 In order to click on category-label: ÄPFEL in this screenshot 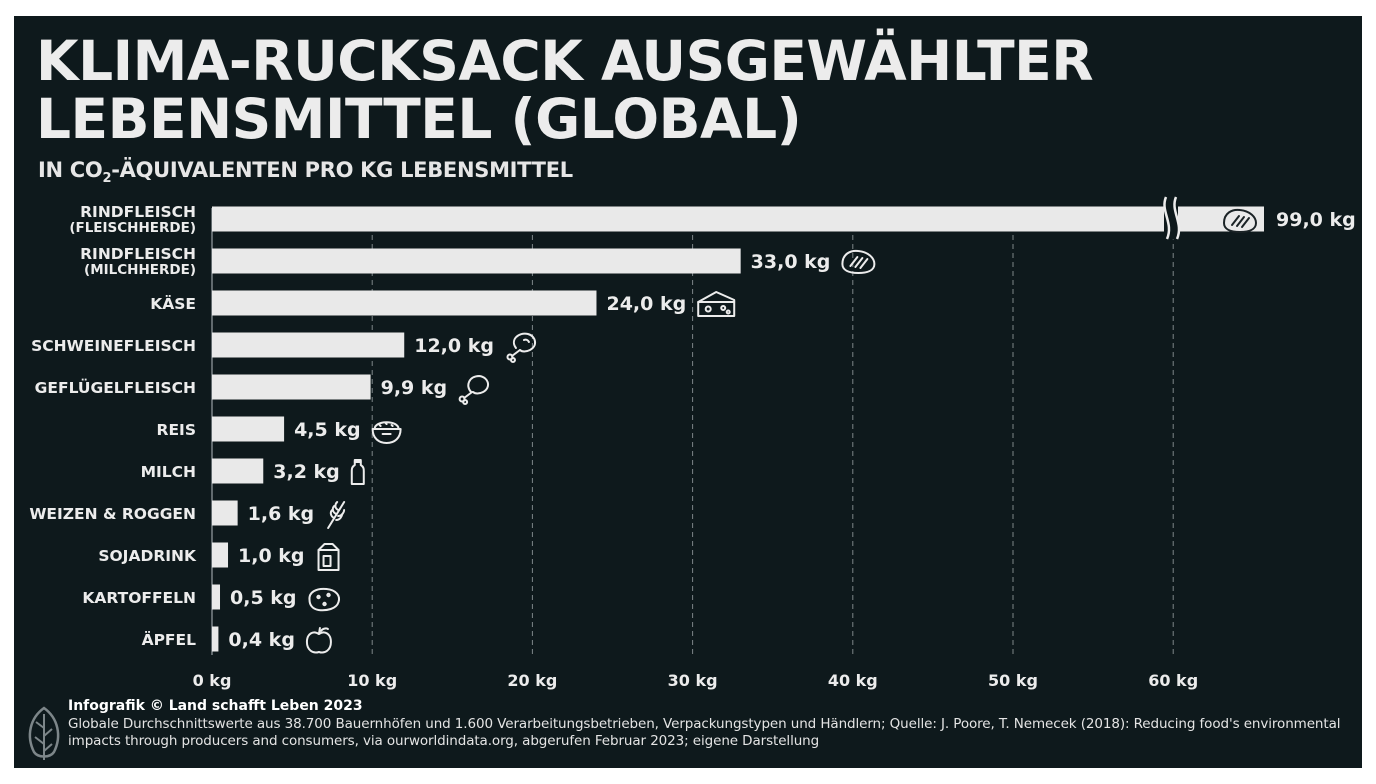, I will do `click(169, 639)`.